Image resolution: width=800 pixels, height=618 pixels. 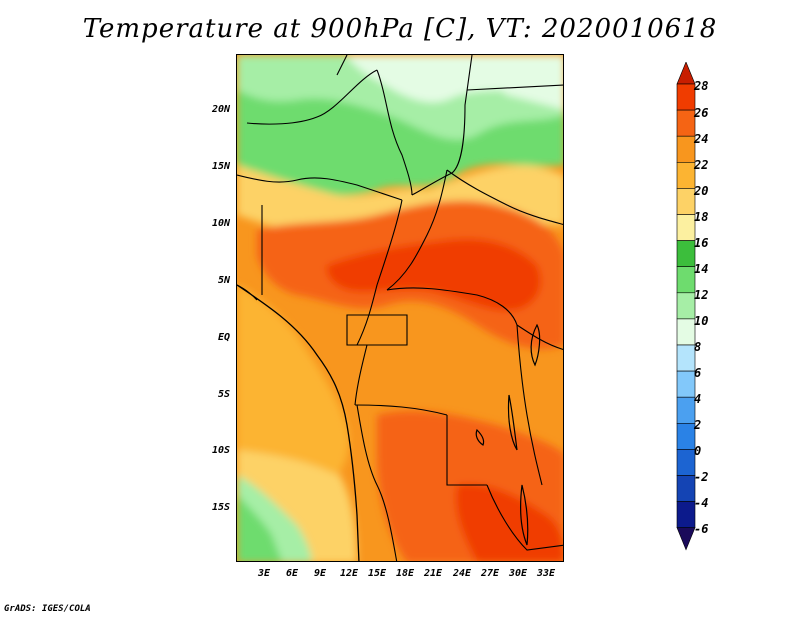 I want to click on lake-outlines, so click(x=508, y=434).